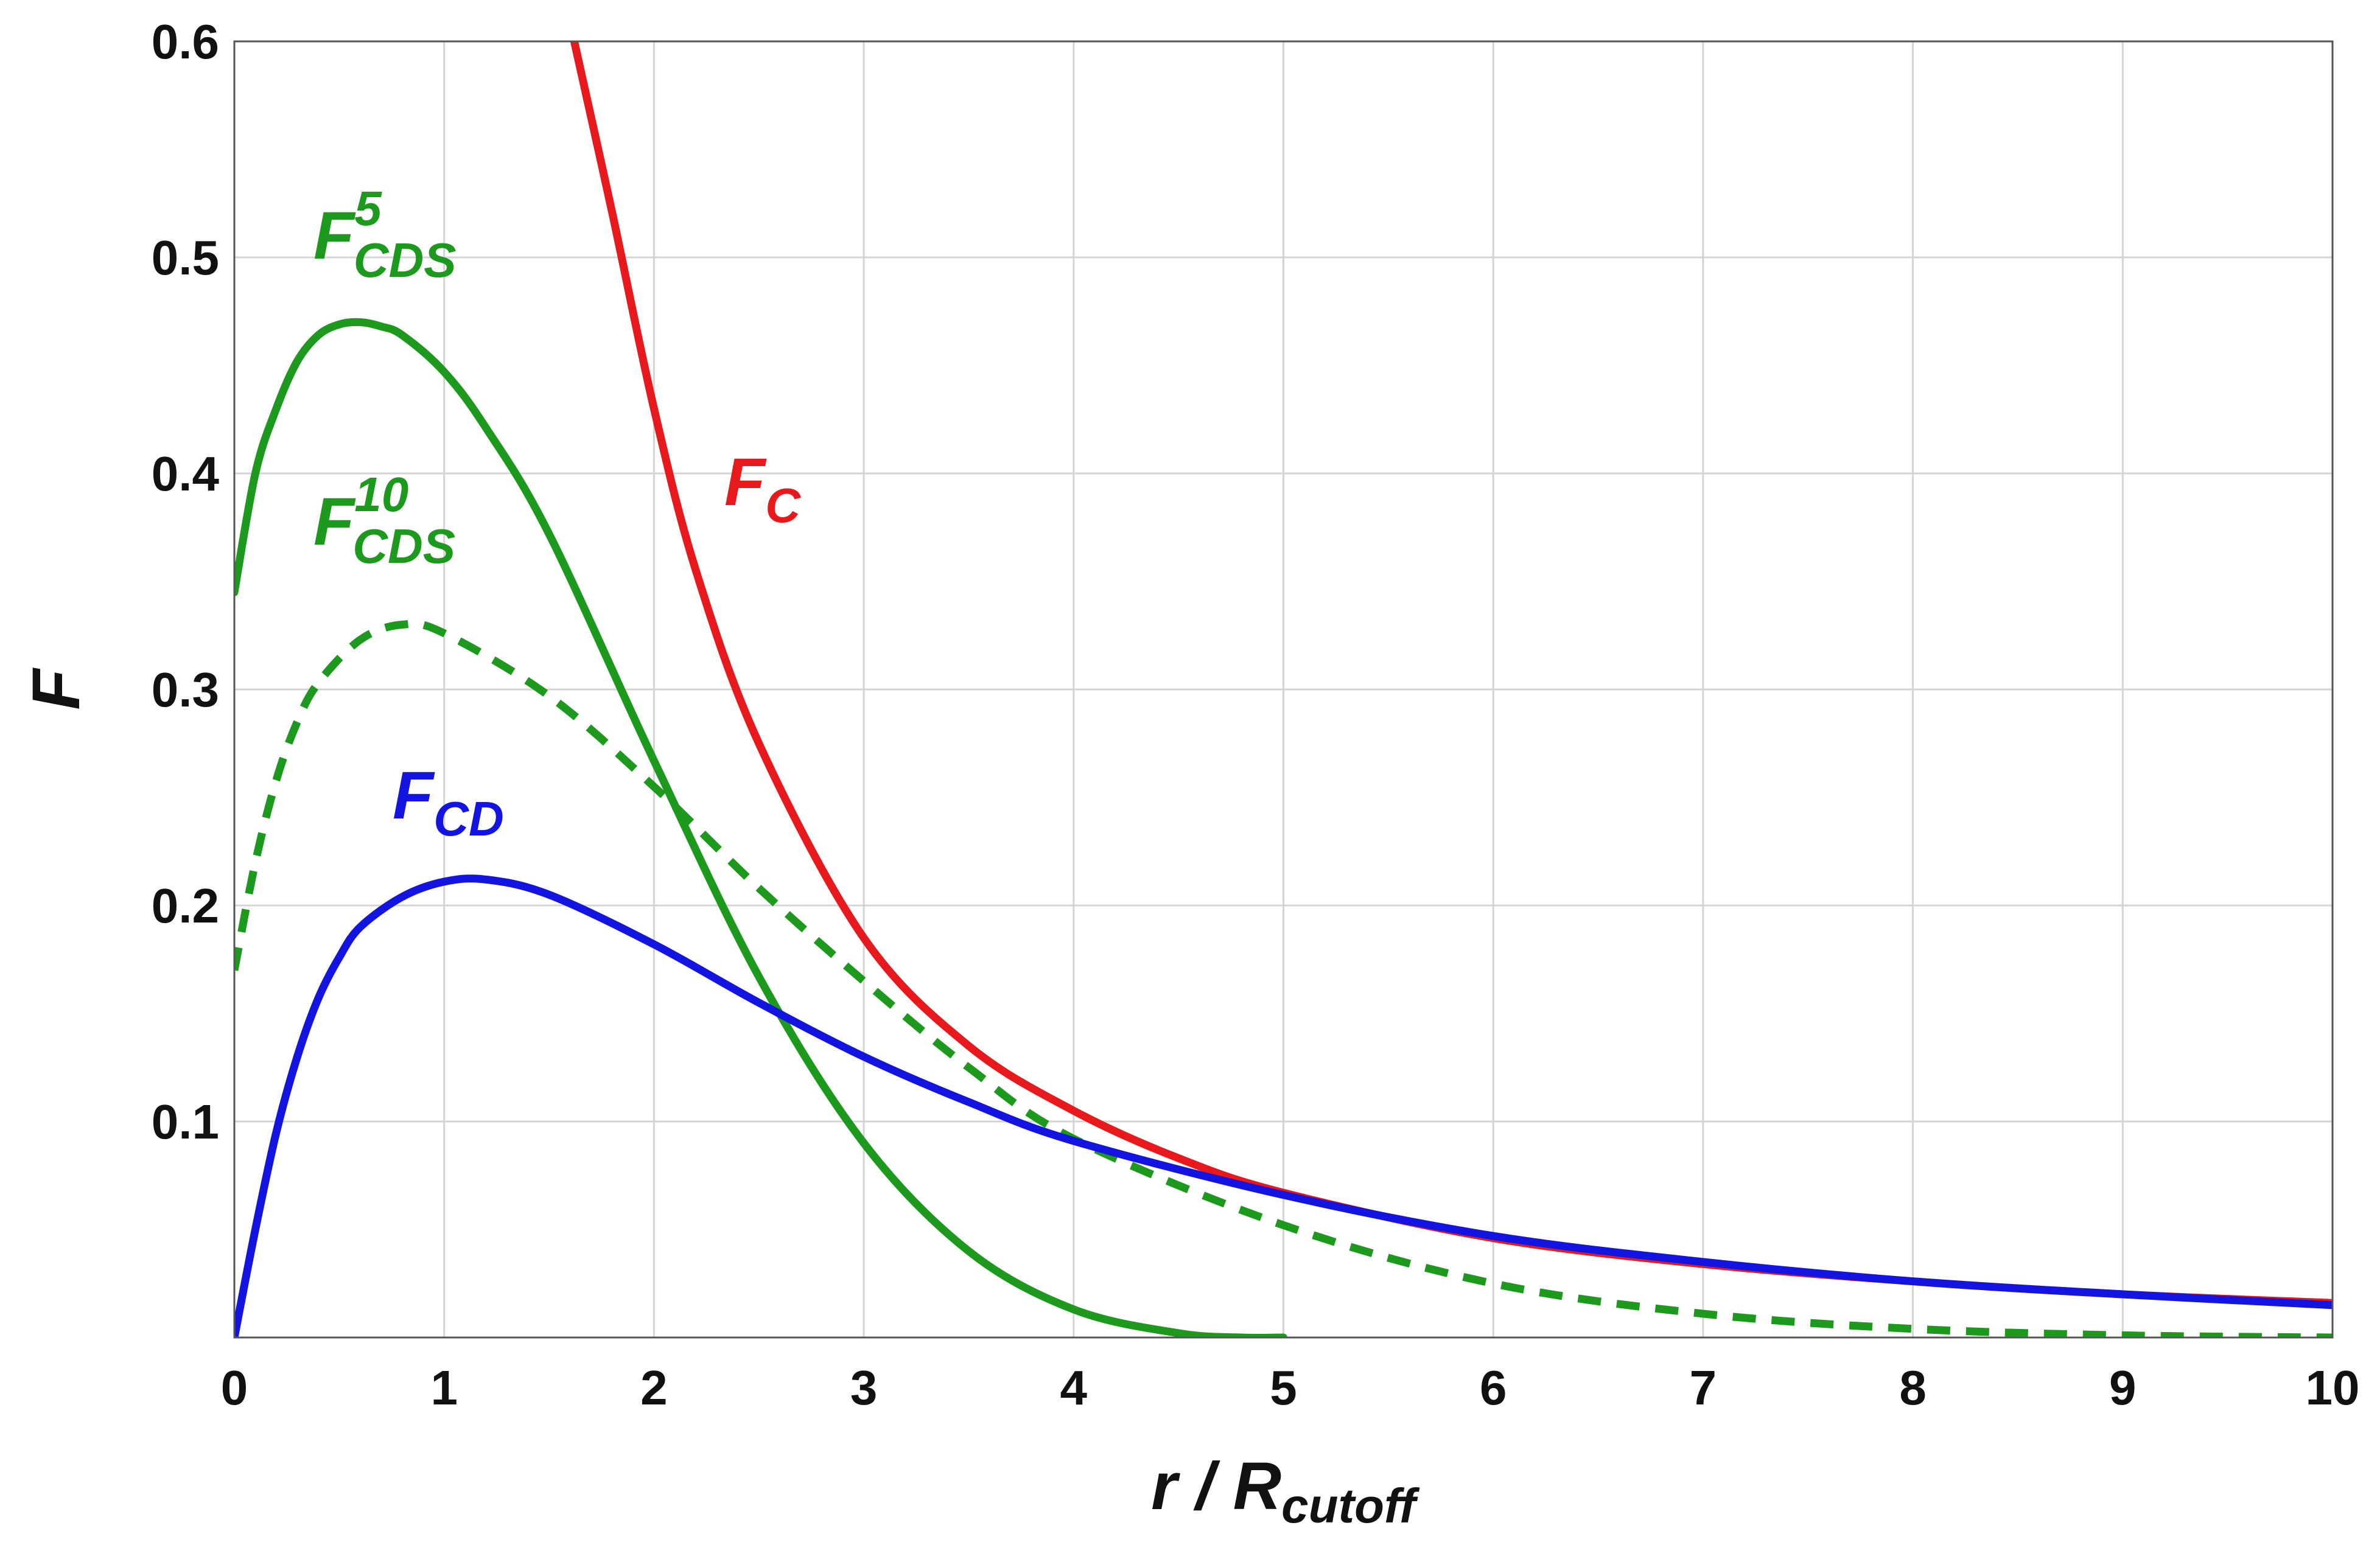  Describe the element at coordinates (186, 582) in the screenshot. I see `y-axis-ticks: 0.1 0.2 0.3 0.4 0.5 0.6` at that location.